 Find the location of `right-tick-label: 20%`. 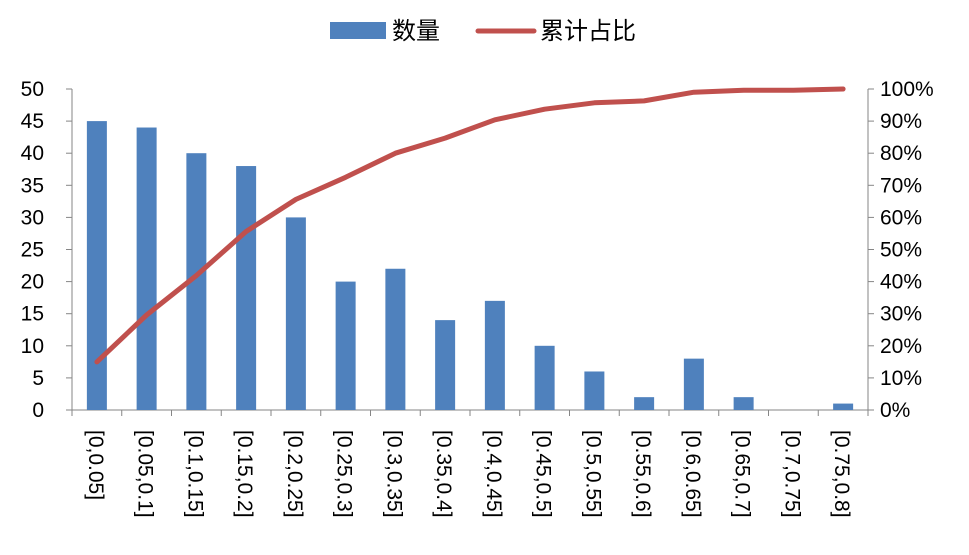

right-tick-label: 20% is located at coordinates (901, 346).